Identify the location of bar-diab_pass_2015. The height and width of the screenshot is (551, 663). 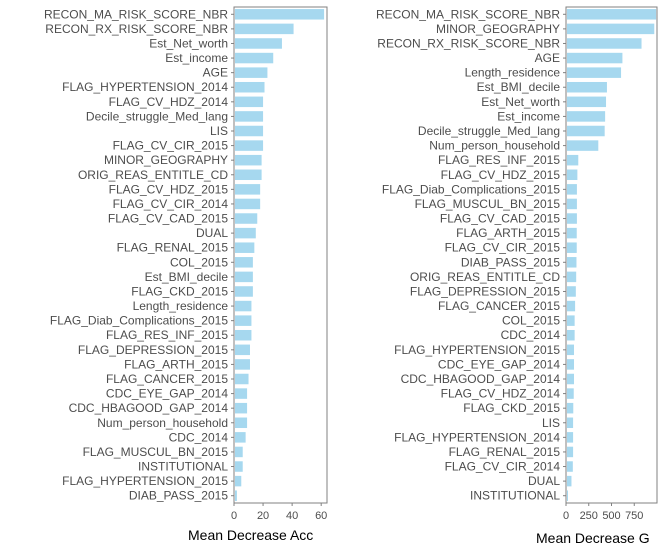
(572, 262).